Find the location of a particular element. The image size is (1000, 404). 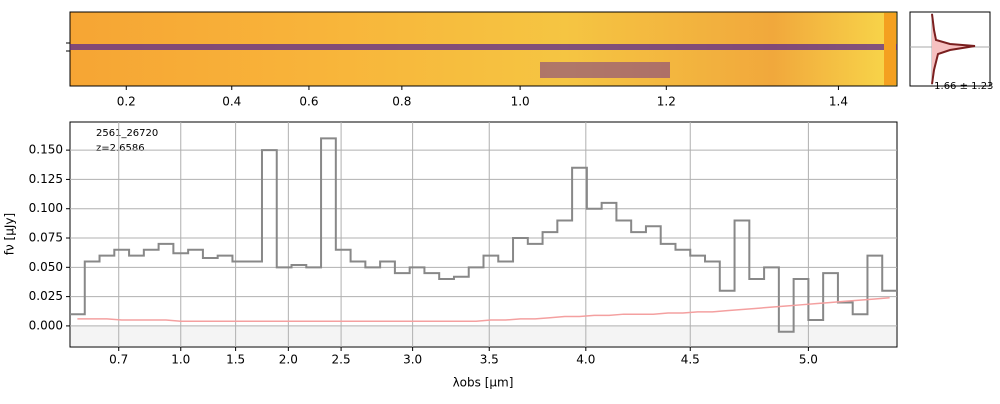

image-feature is located at coordinates (605, 70).